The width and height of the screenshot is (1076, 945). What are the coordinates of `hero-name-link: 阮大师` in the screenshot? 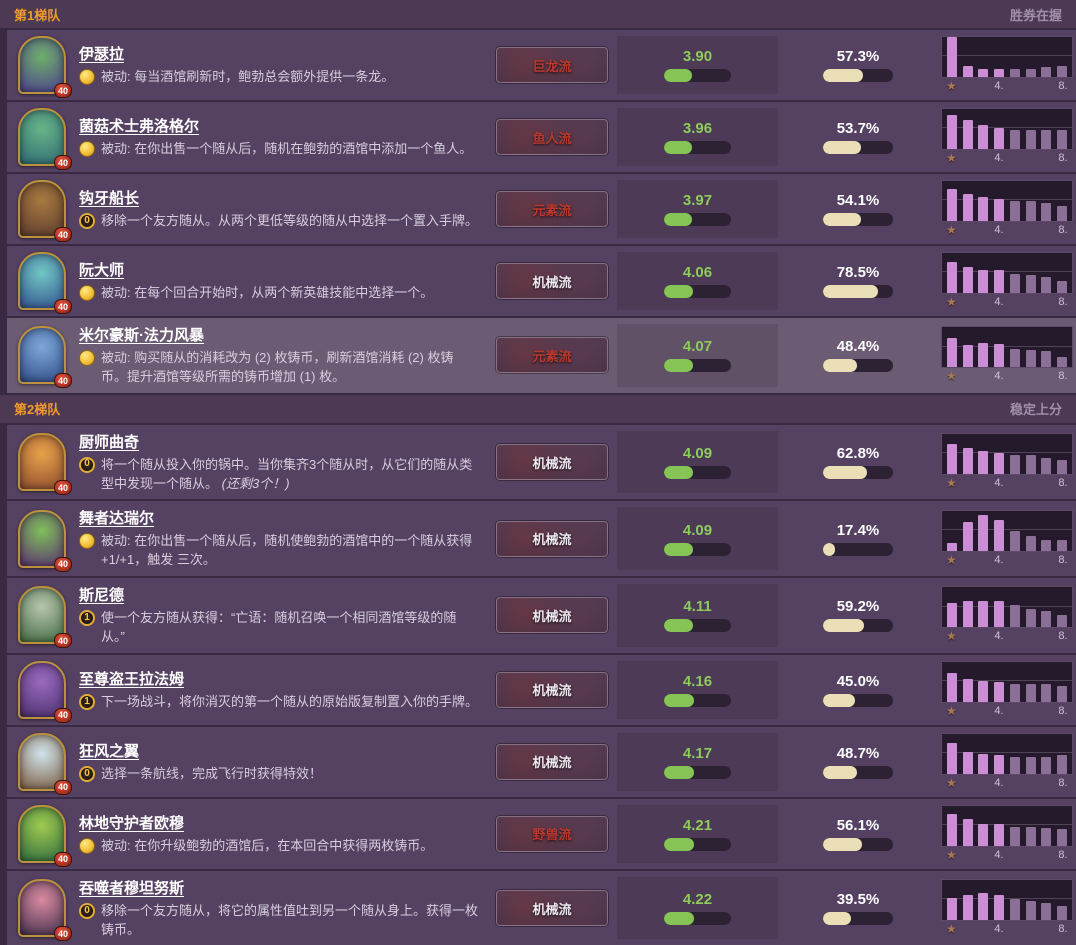 It's located at (102, 271).